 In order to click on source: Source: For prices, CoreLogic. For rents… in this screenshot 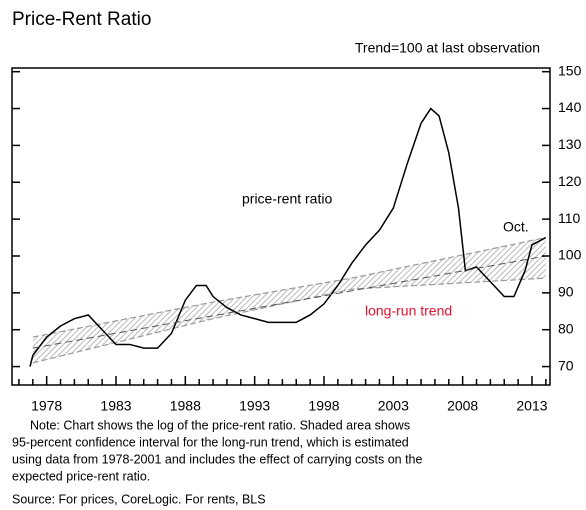, I will do `click(139, 499)`.